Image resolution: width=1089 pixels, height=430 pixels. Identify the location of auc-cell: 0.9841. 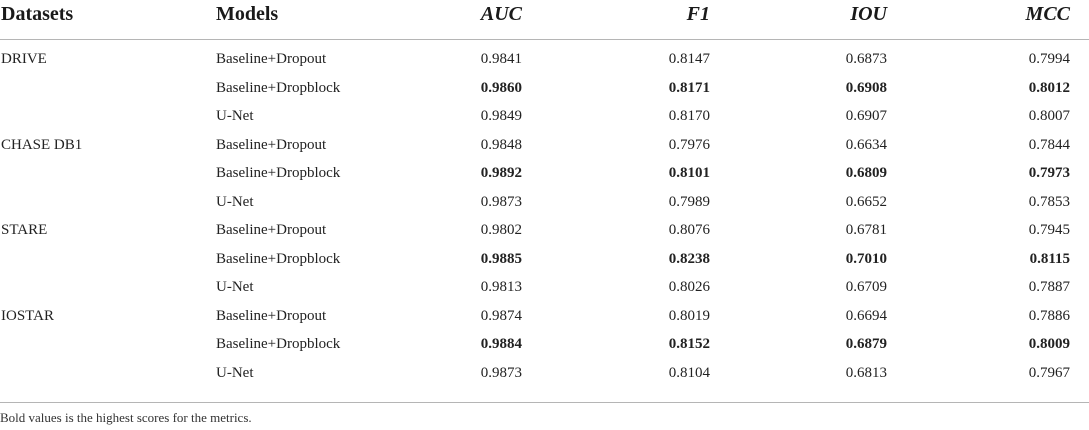
(501, 59).